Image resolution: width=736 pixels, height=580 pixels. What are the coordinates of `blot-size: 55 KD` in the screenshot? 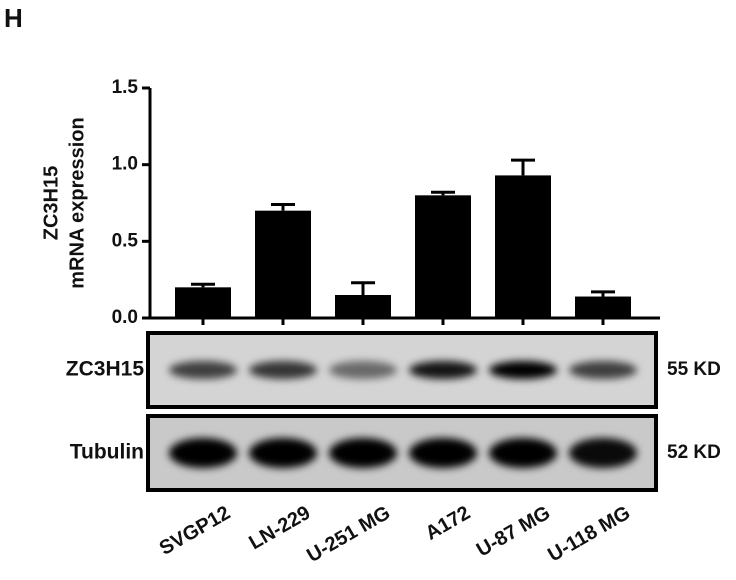 It's located at (694, 369).